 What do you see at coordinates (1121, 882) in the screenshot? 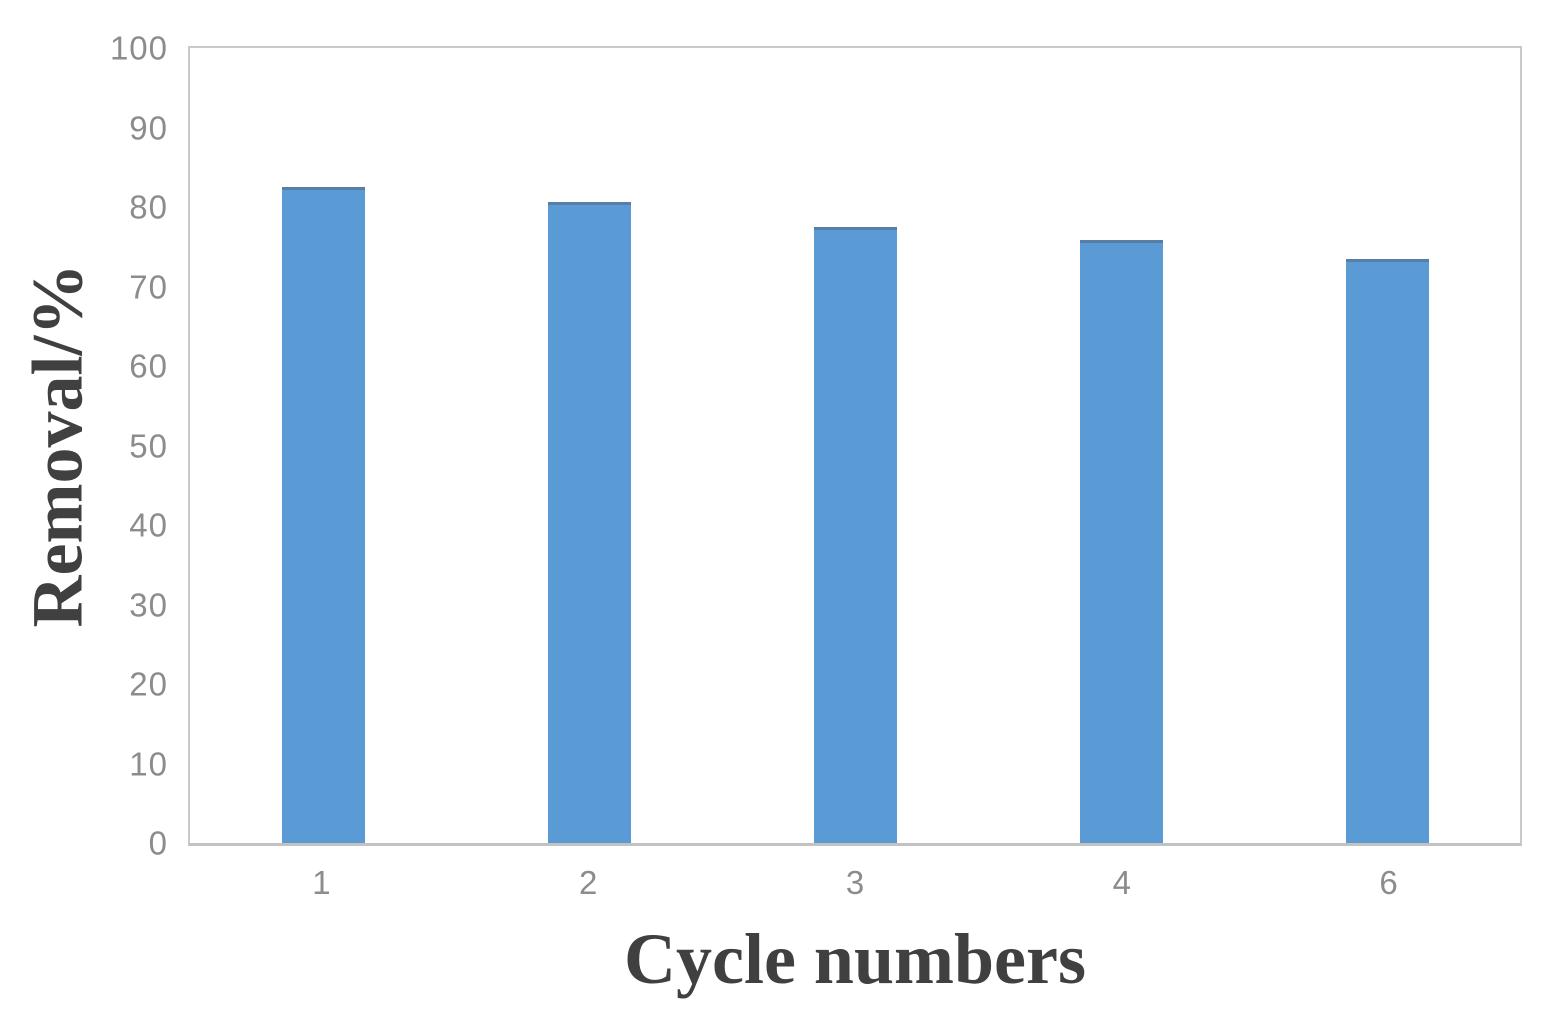
I see `x-category-label: 4` at bounding box center [1121, 882].